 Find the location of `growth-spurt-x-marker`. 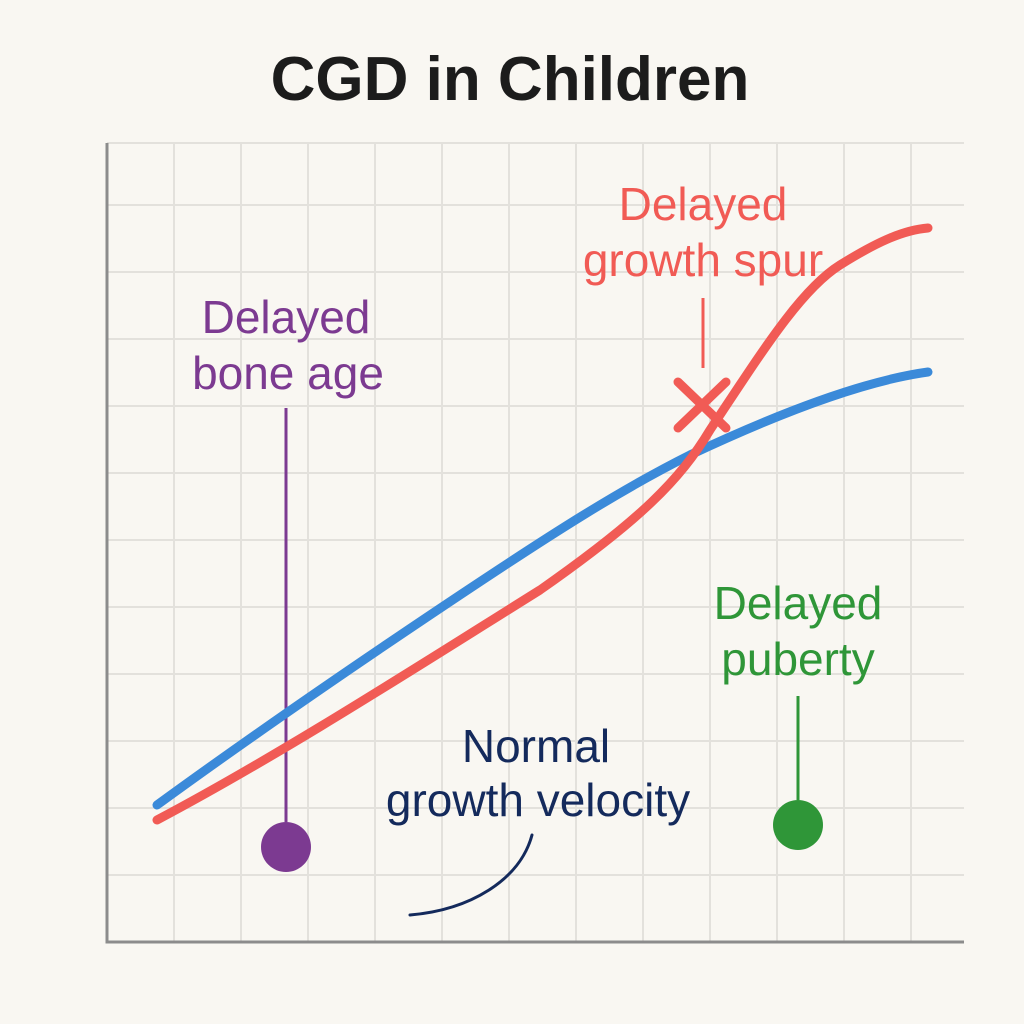

growth-spurt-x-marker is located at coordinates (702, 405).